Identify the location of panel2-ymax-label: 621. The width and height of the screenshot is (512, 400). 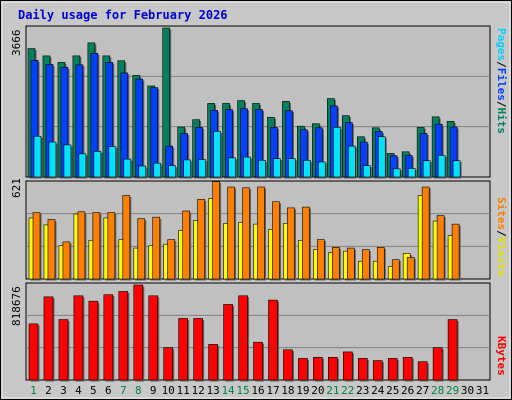
(16, 188).